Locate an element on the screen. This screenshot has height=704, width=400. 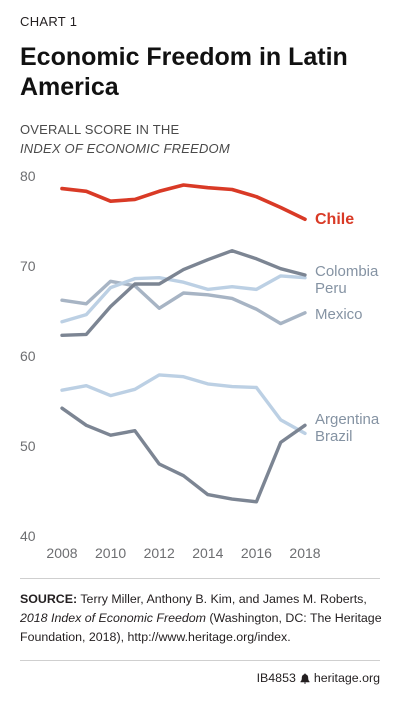
series-label-colombia: Colombia is located at coordinates (347, 271).